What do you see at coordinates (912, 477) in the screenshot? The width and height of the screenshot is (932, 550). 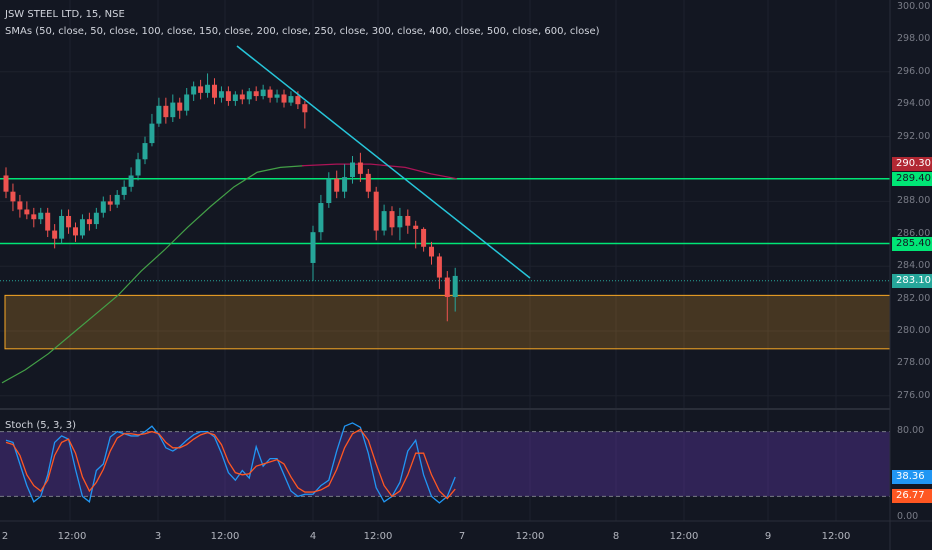 I see `stoch-k-value-tag: 38.36` at bounding box center [912, 477].